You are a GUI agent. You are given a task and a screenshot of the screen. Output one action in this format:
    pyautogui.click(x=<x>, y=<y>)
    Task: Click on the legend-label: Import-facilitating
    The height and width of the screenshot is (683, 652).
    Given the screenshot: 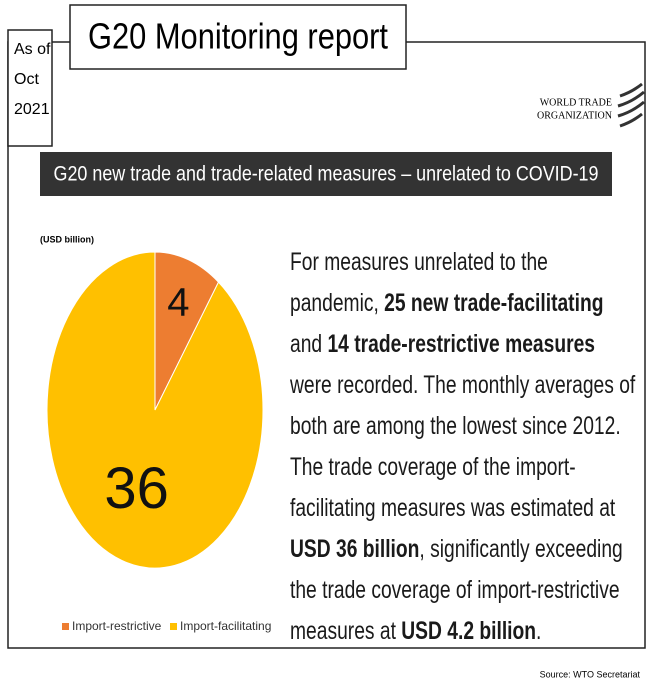 What is the action you would take?
    pyautogui.click(x=225, y=626)
    